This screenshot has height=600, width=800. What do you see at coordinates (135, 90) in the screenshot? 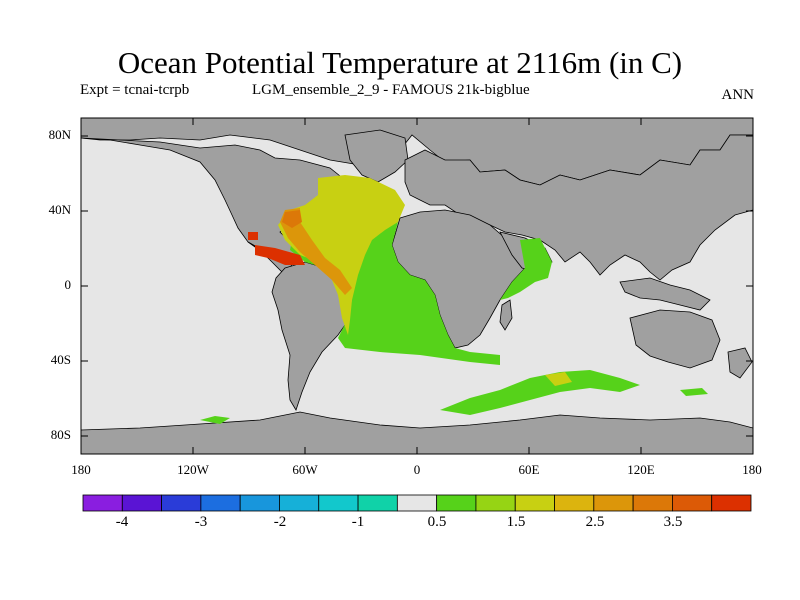
I see `experiment-label: Expt = tcnai-tcrpb` at bounding box center [135, 90].